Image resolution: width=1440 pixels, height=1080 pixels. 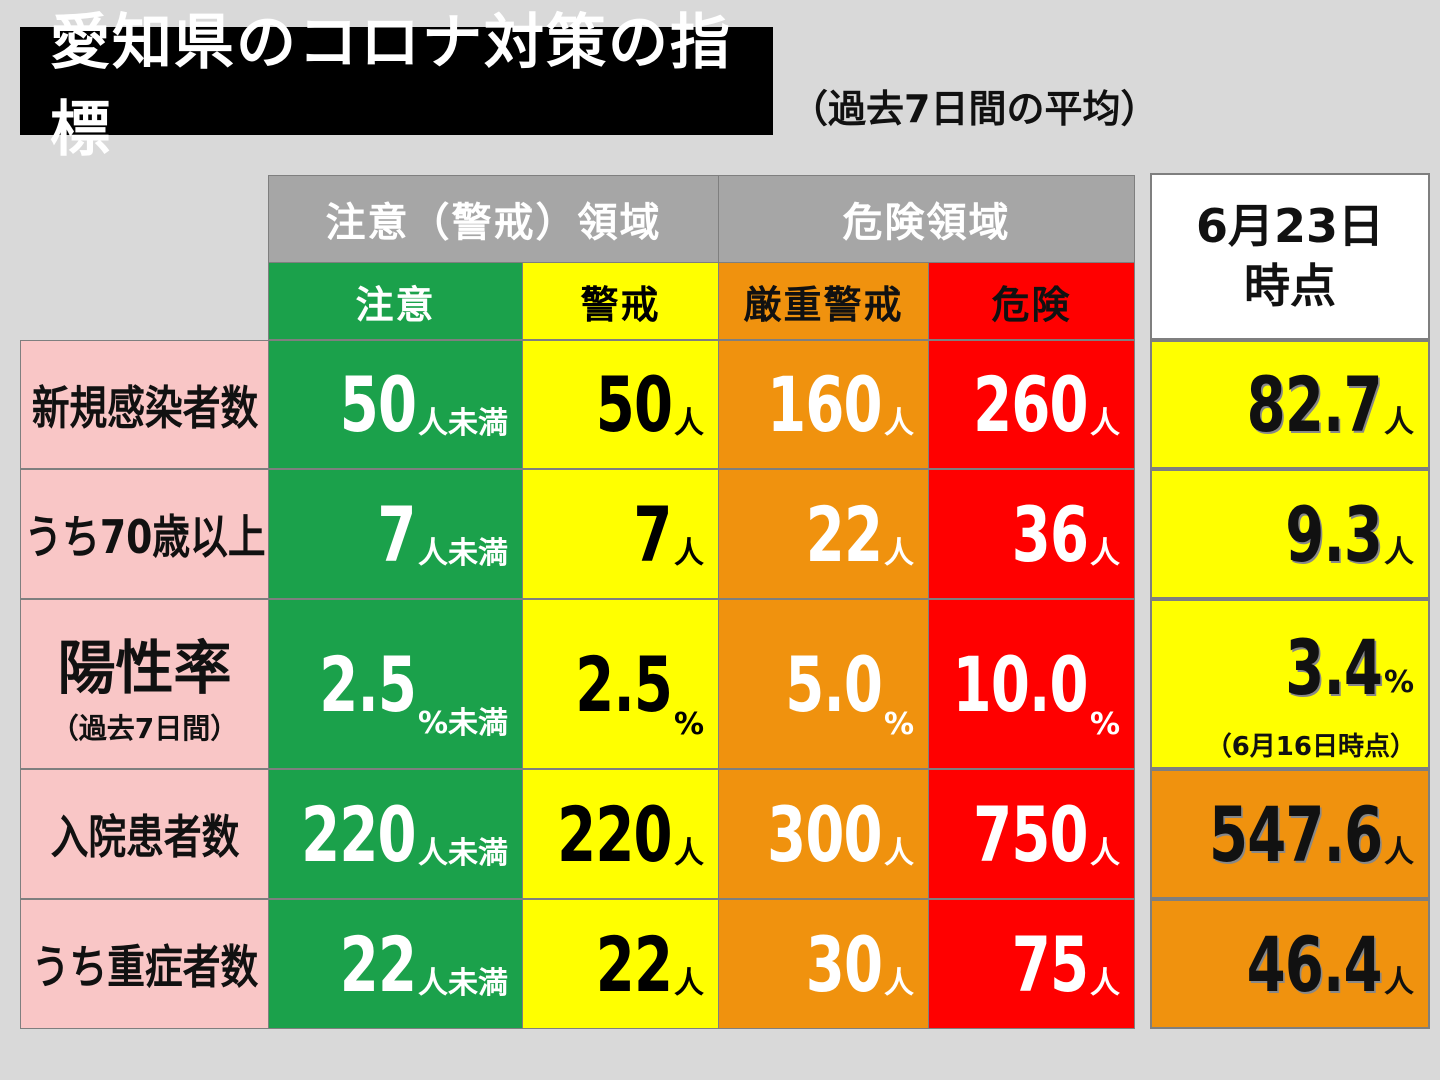 I want to click on threshold-cell: 750 人, so click(x=1031, y=834).